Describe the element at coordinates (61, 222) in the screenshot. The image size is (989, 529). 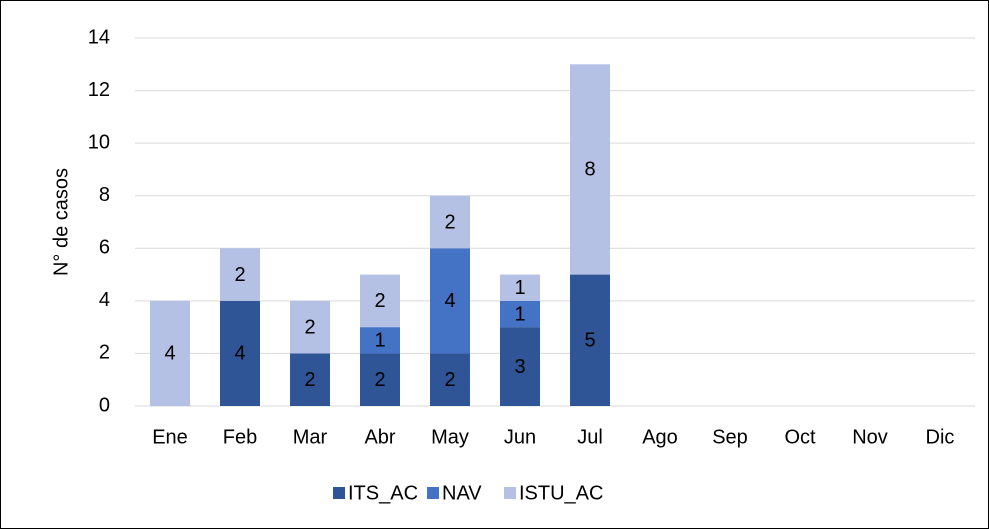
I see `y-axis-label: N° de casos` at that location.